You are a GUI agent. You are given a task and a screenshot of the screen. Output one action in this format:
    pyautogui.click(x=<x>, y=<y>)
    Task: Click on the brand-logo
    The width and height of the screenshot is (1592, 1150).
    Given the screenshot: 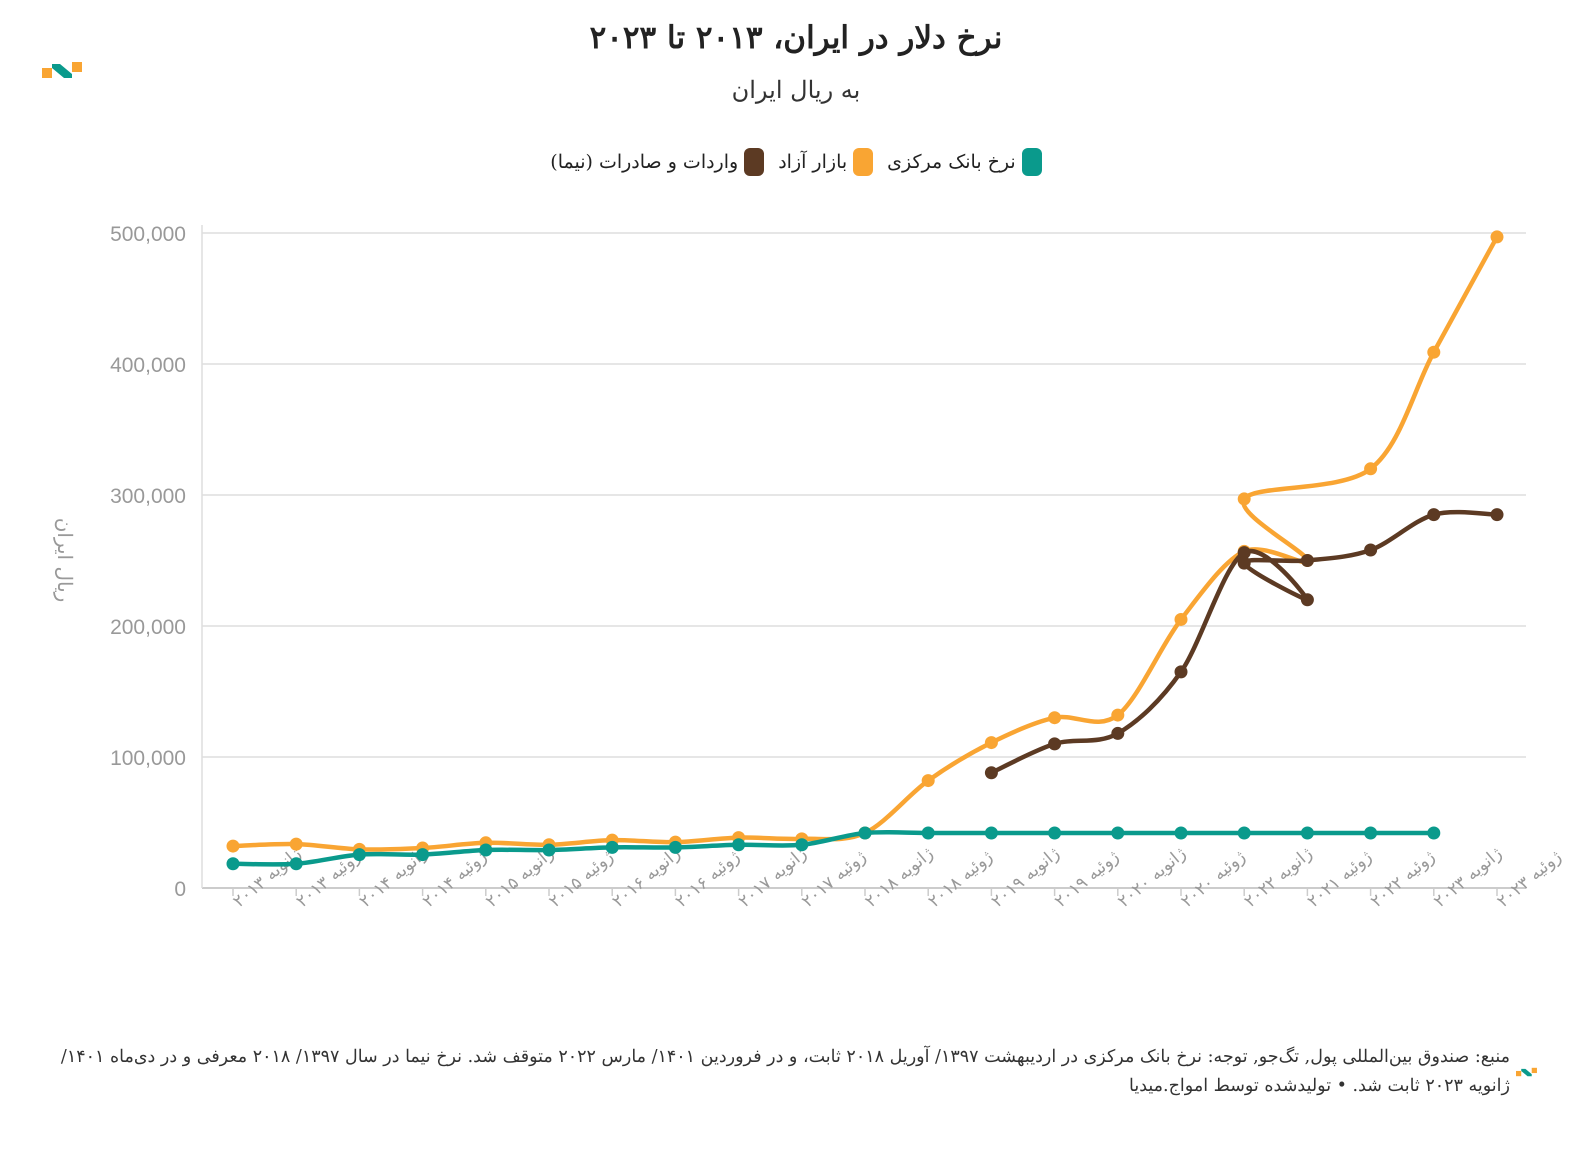 What is the action you would take?
    pyautogui.click(x=62, y=70)
    